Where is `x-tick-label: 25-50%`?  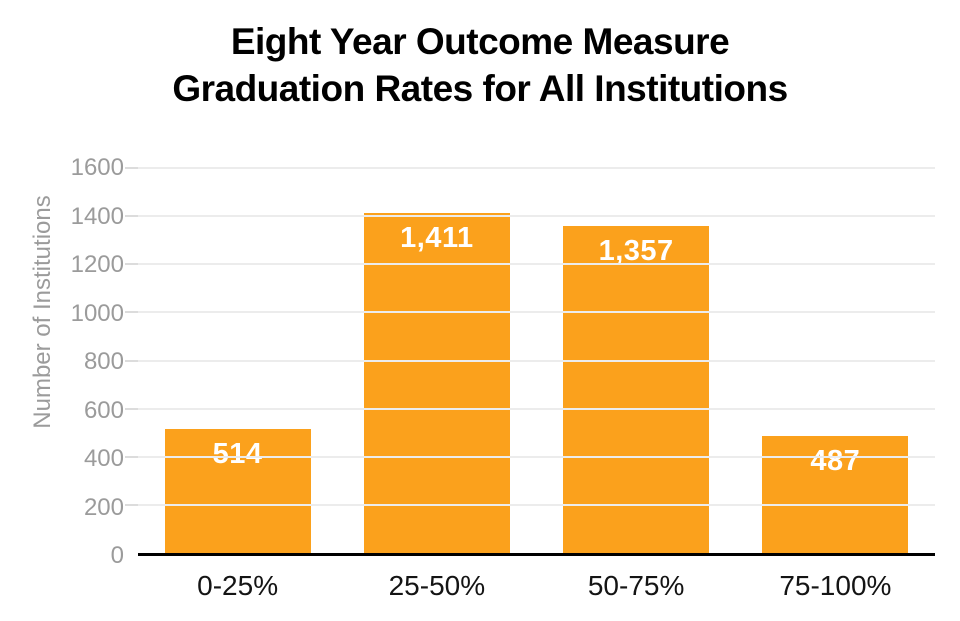 x-tick-label: 25-50% is located at coordinates (437, 585).